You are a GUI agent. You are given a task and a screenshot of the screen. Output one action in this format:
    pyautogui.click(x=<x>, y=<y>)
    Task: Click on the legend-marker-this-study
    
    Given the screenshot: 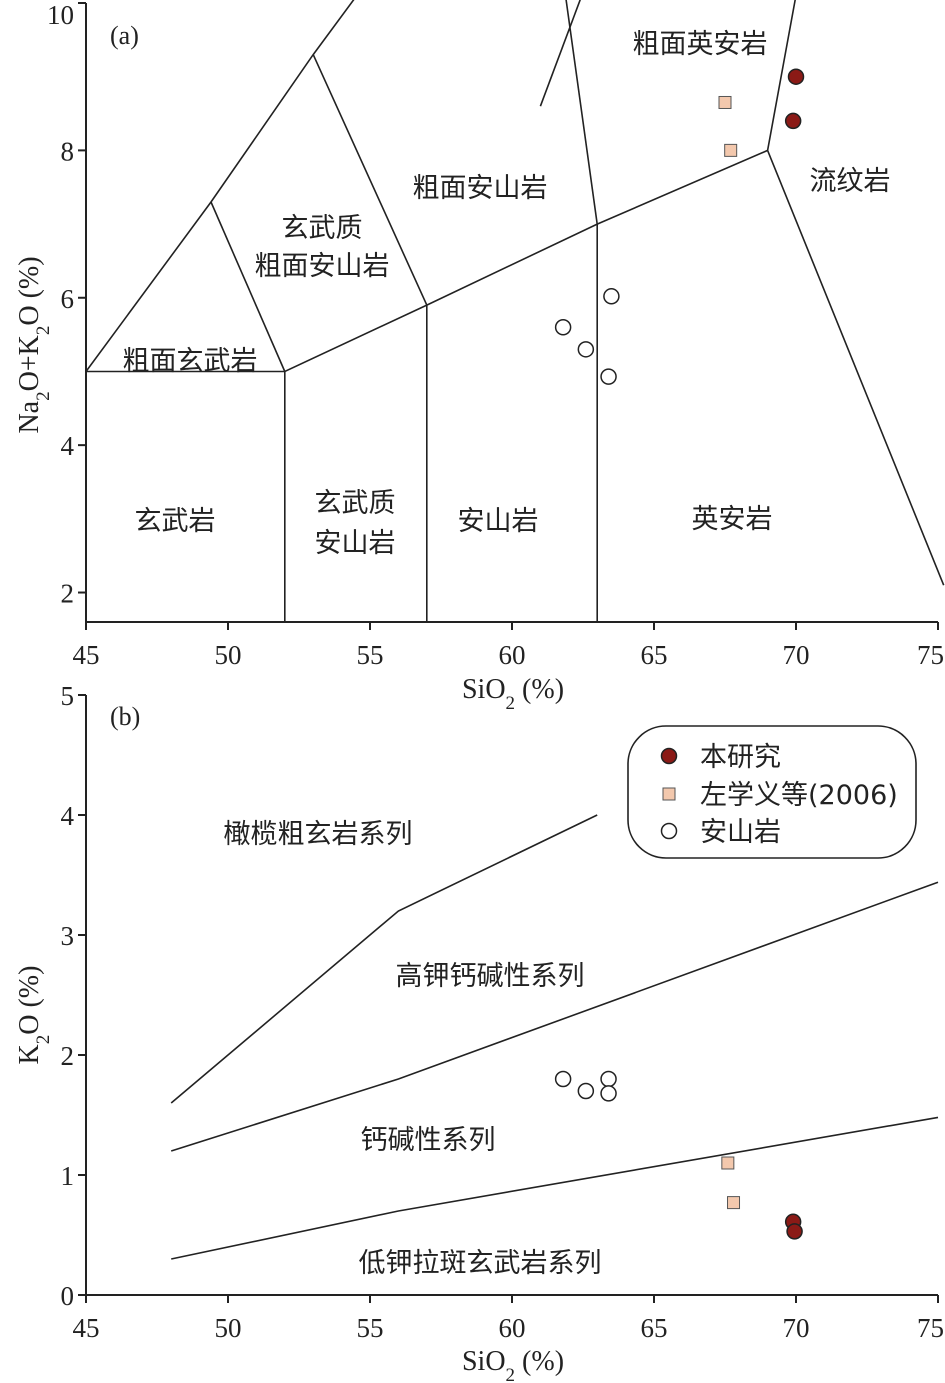 What is the action you would take?
    pyautogui.click(x=669, y=756)
    